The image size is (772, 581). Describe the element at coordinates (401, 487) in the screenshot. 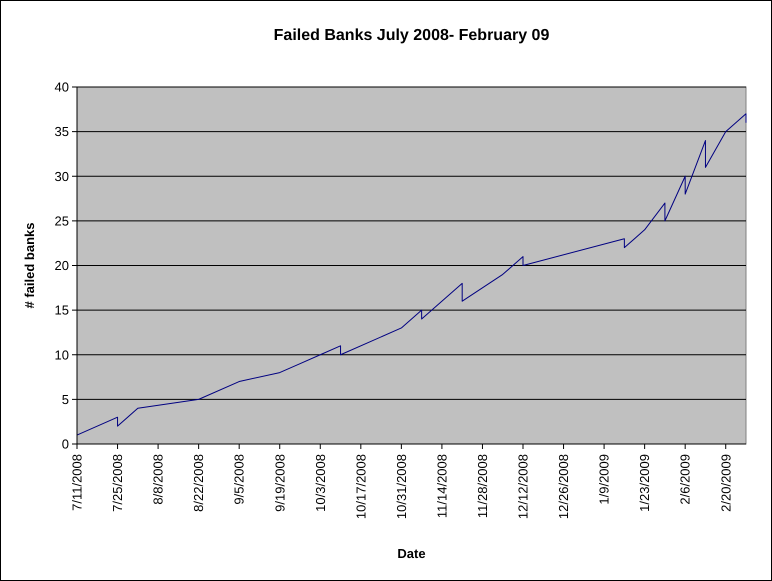

I see `x-tick-label: 10/31/2008` at that location.